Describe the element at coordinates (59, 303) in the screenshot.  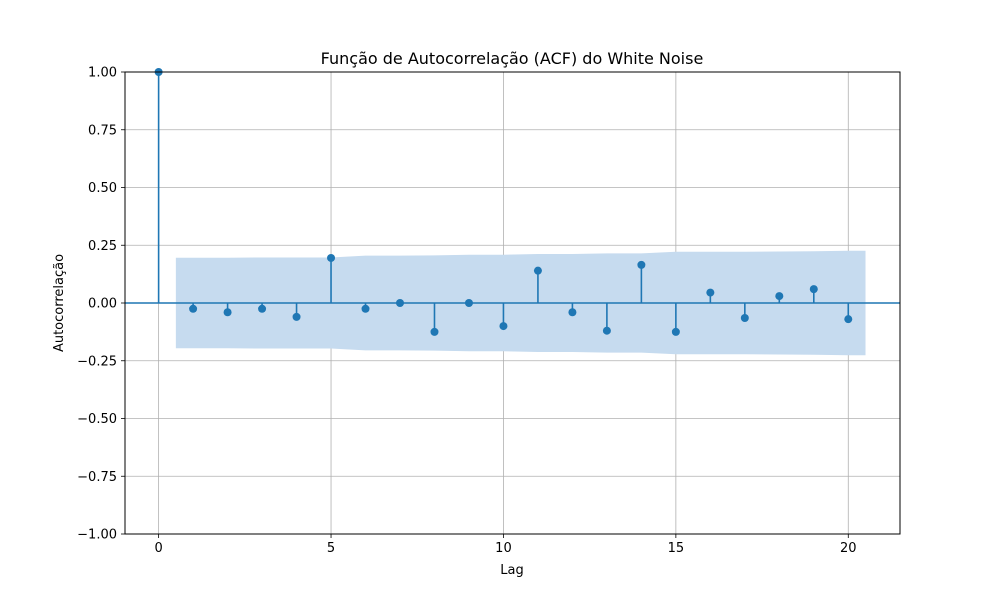
I see `y-axis-label: Autocorrelação` at that location.